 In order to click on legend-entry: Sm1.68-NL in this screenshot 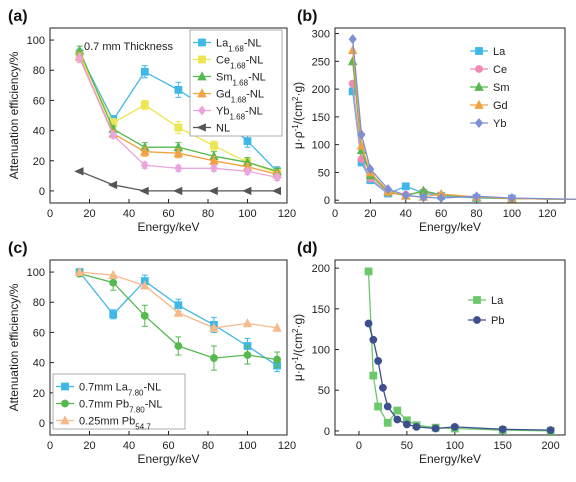, I will do `click(241, 80)`.